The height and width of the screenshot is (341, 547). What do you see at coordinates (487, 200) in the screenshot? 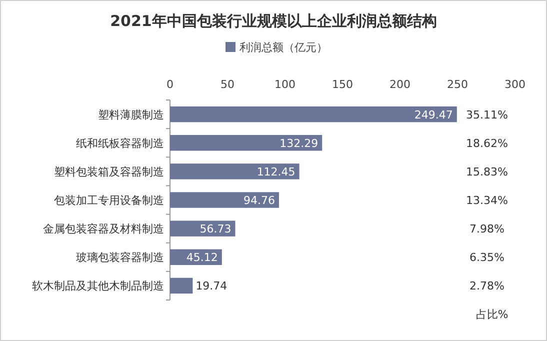
I see `annotation: 13.34%` at bounding box center [487, 200].